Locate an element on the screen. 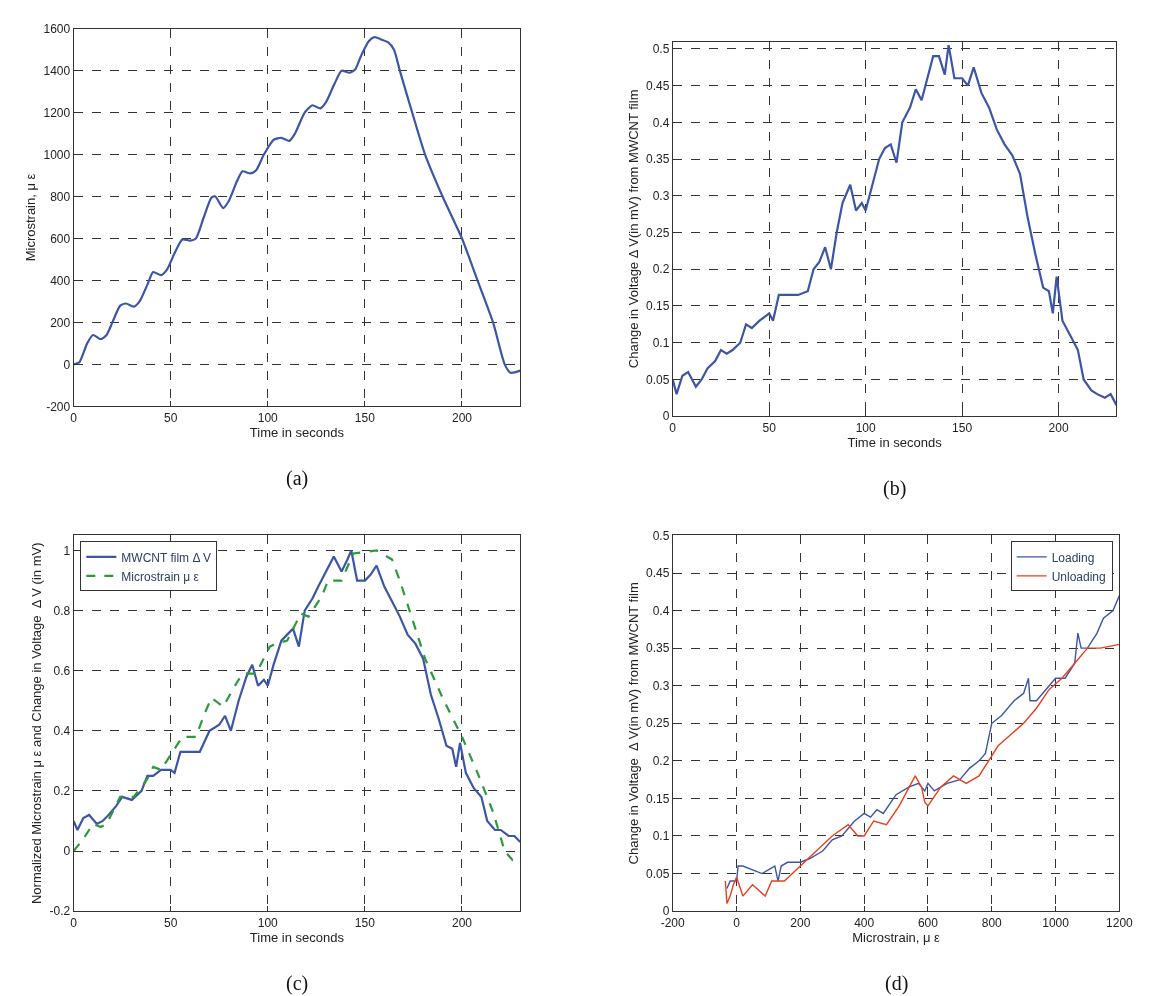 The image size is (1150, 996). text: (b) is located at coordinates (895, 488).